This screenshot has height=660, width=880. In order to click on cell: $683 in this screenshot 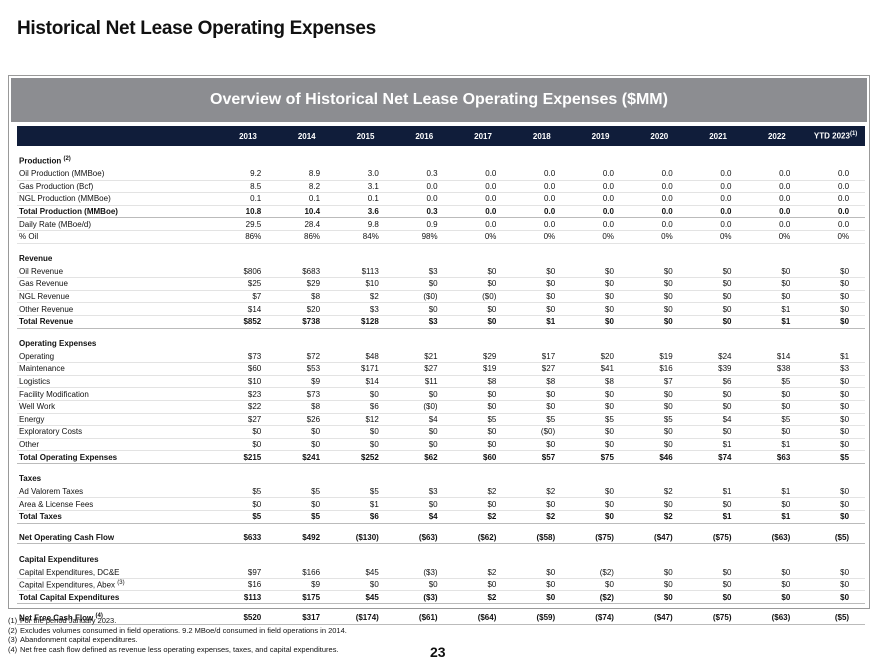, I will do `click(311, 271)`.